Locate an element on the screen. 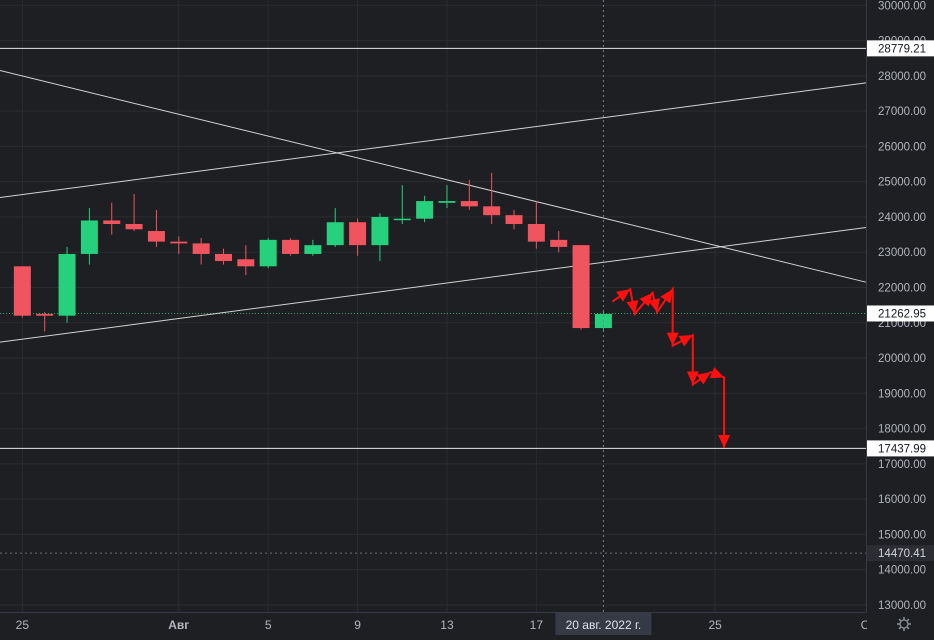 The height and width of the screenshot is (640, 934). gear-icon-ring is located at coordinates (904, 624).